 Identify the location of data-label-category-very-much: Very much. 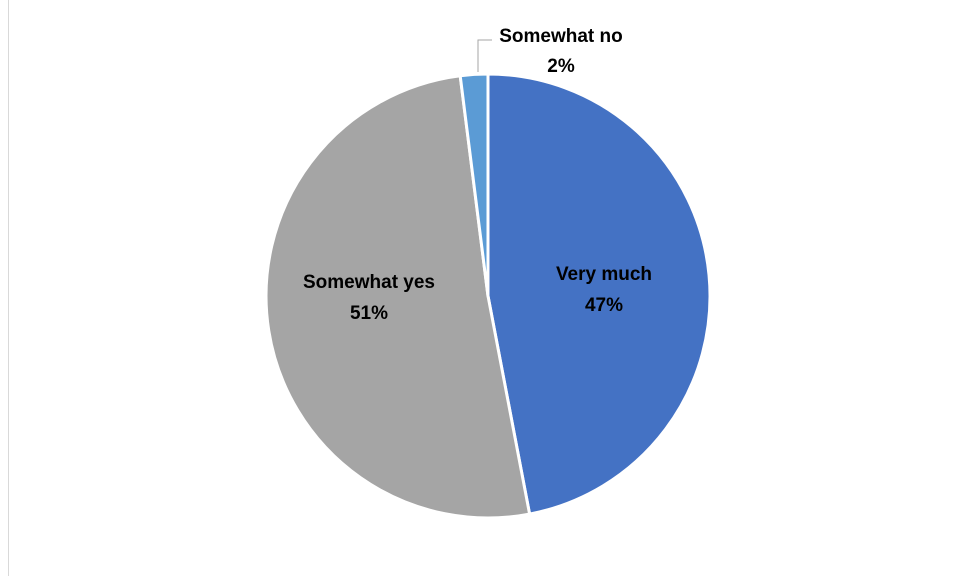
(604, 274).